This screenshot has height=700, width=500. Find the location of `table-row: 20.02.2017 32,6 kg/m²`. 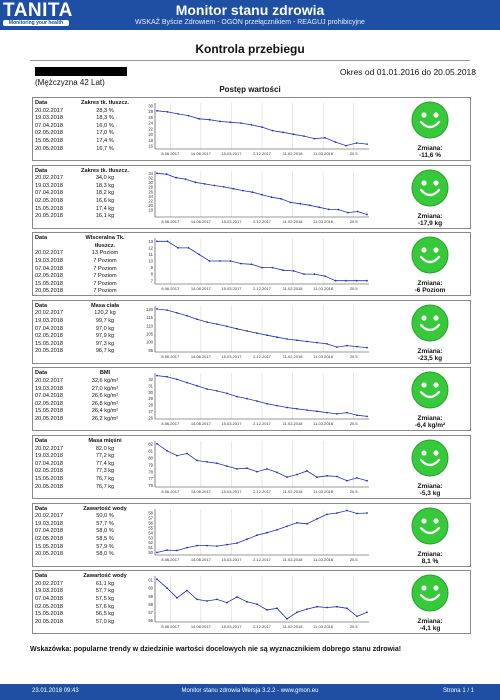

table-row: 20.02.2017 32,6 kg/m² is located at coordinates (86, 382).